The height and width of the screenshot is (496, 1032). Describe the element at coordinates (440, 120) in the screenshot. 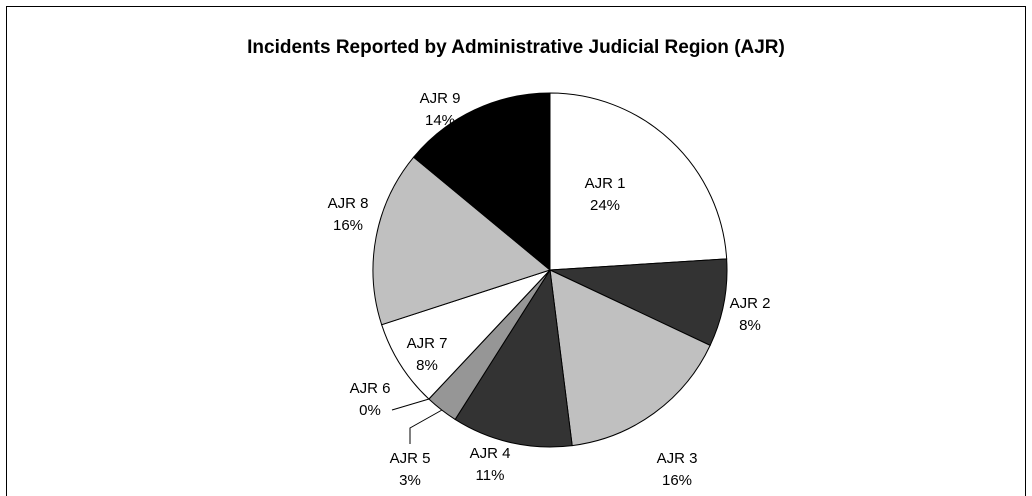

I see `slice-value-label: 14%` at that location.